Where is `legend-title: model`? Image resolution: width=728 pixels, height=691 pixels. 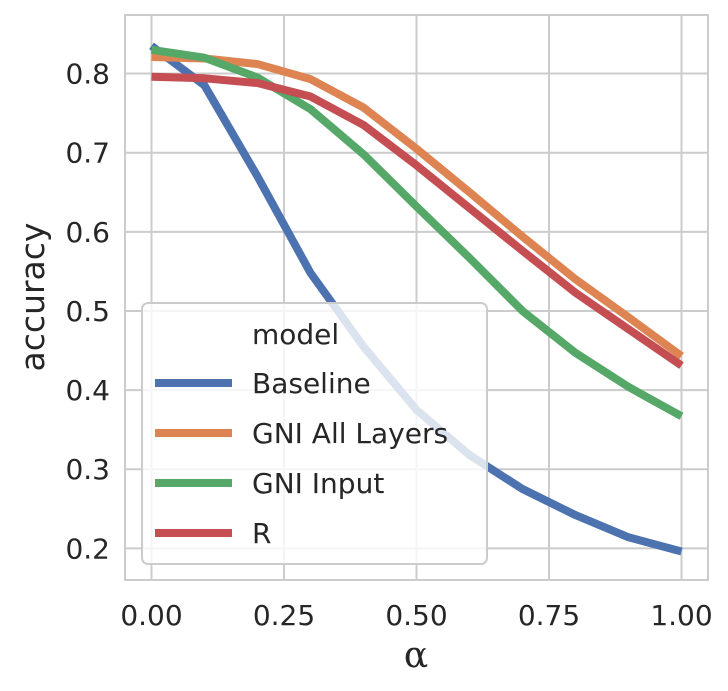 legend-title: model is located at coordinates (295, 334).